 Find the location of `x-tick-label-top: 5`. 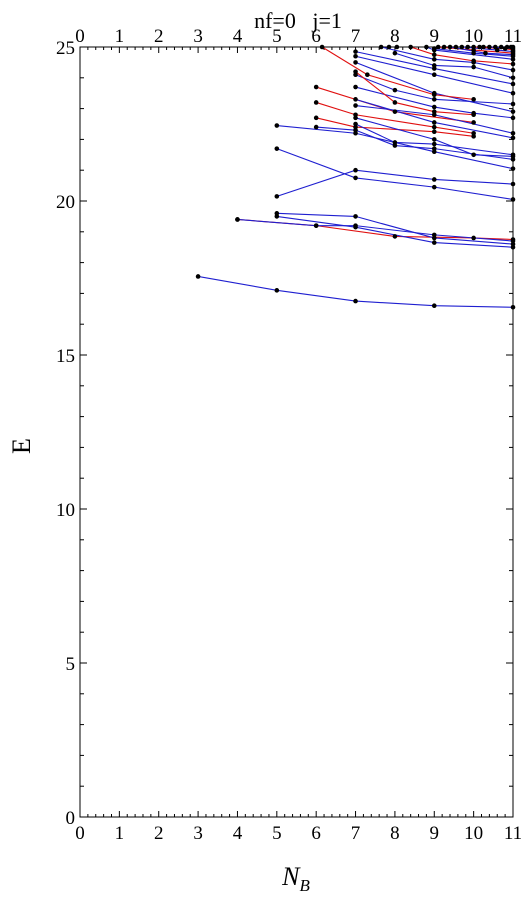

x-tick-label-top: 5 is located at coordinates (277, 36).